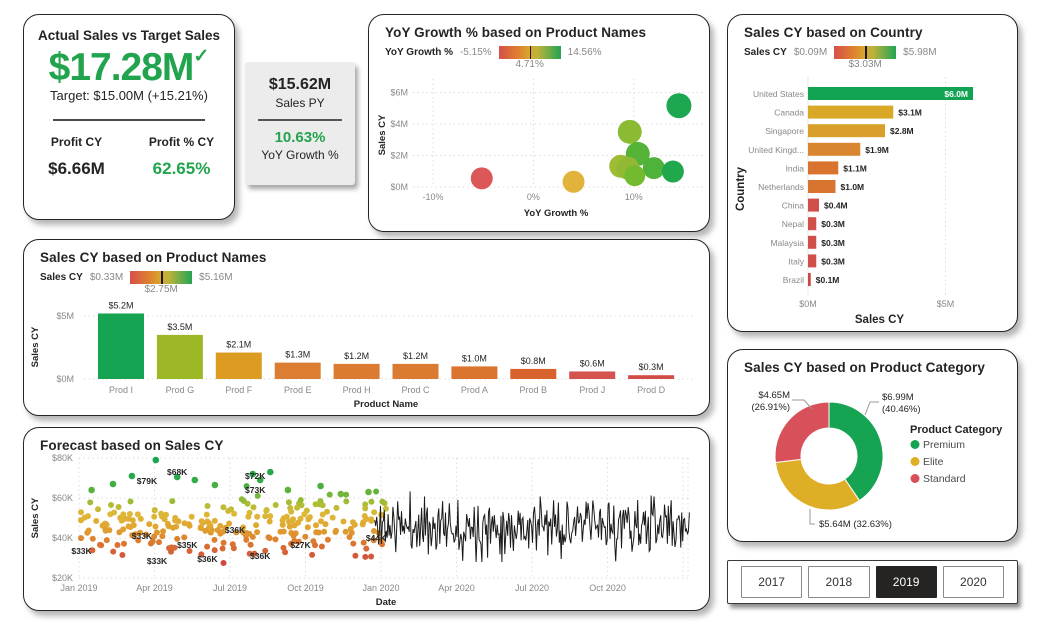 The height and width of the screenshot is (628, 1048). I want to click on gradient-legend: YoY Growth % -5.15% 4.71% 14.56%, so click(547, 57).